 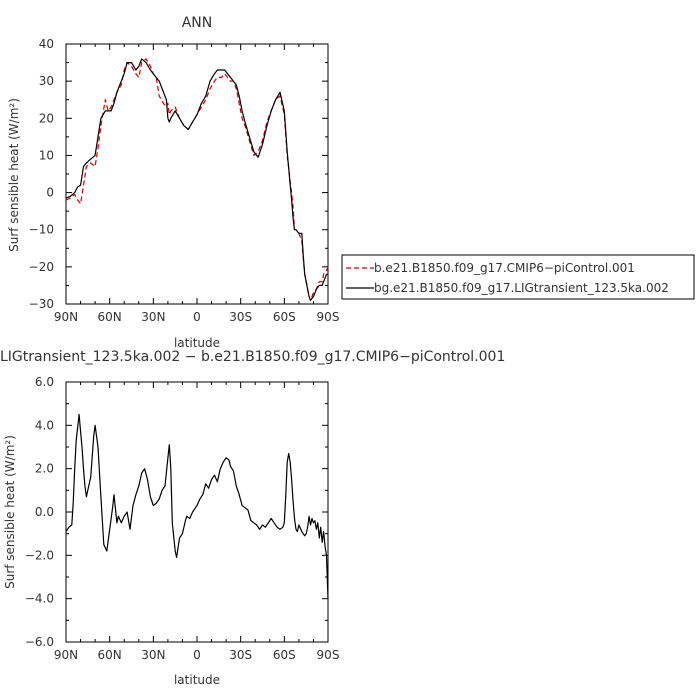 What do you see at coordinates (39, 599) in the screenshot?
I see `y-tick-label: −4.0` at bounding box center [39, 599].